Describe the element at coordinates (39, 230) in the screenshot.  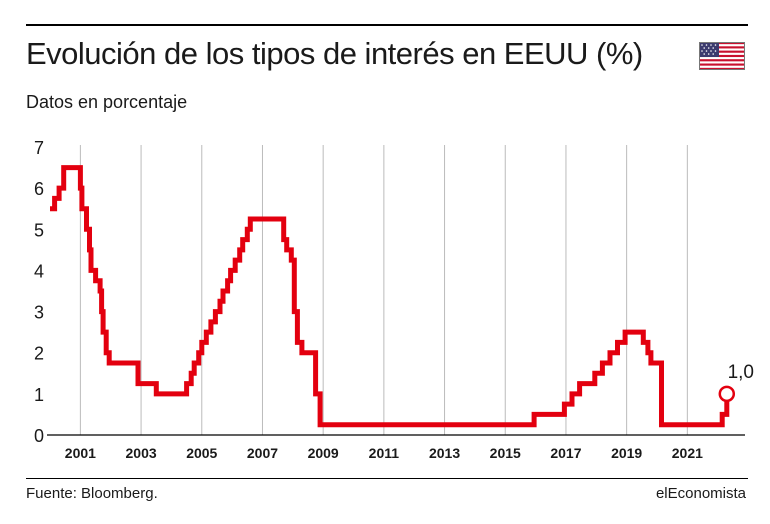
I see `y-tick-label-5: 5` at that location.